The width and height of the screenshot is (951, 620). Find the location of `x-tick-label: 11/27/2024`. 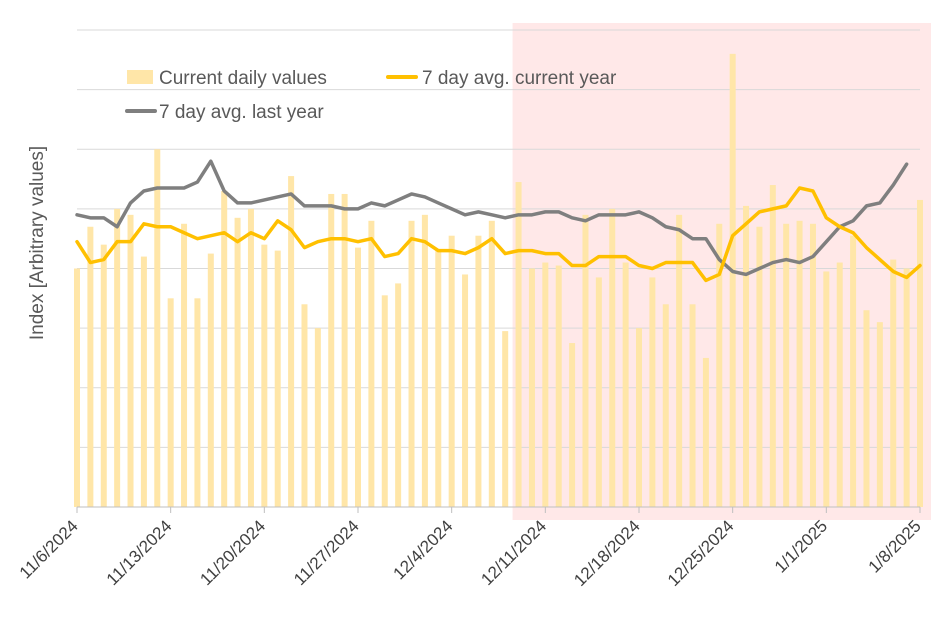

x-tick-label: 11/27/2024 is located at coordinates (326, 552).